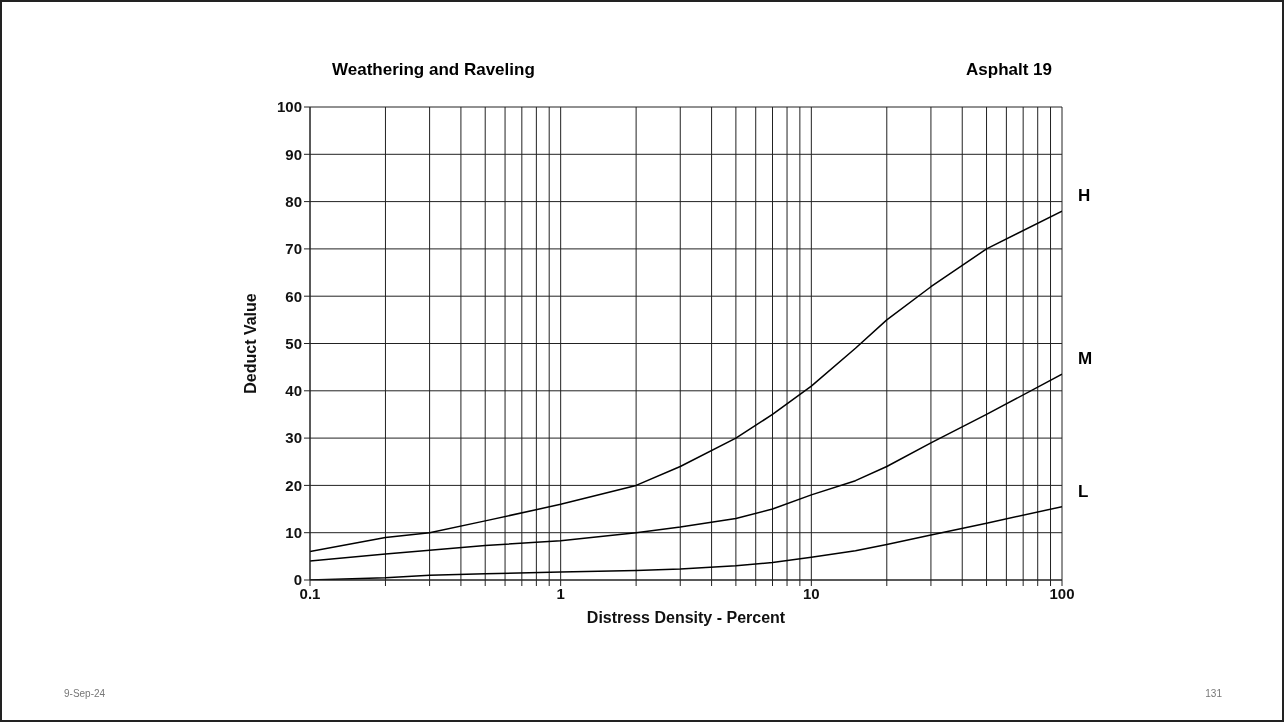 The height and width of the screenshot is (722, 1284). What do you see at coordinates (250, 343) in the screenshot?
I see `y-axis-title: Deduct Value` at bounding box center [250, 343].